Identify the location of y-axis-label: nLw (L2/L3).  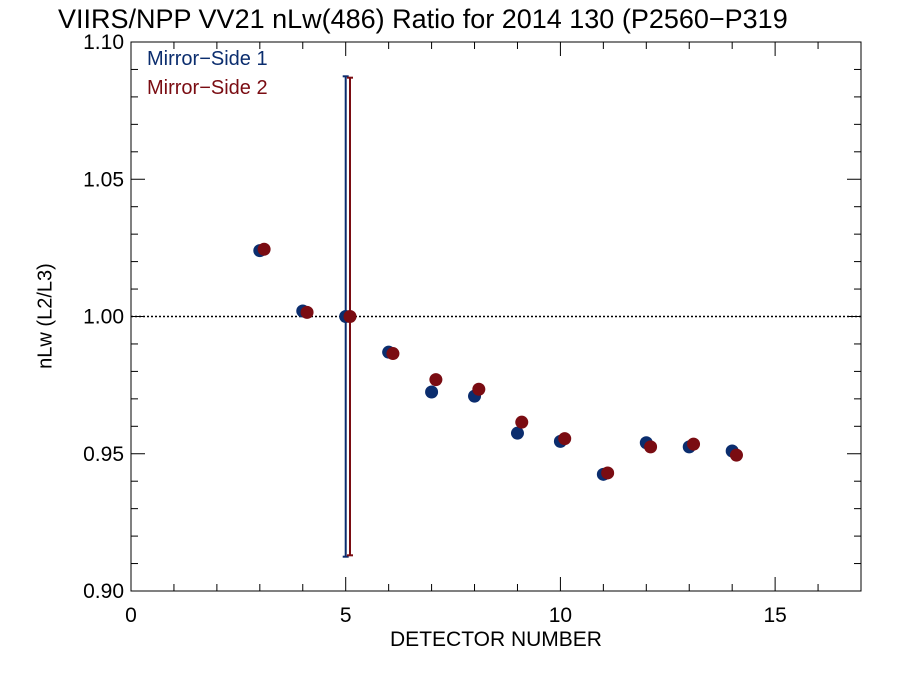
(45, 316).